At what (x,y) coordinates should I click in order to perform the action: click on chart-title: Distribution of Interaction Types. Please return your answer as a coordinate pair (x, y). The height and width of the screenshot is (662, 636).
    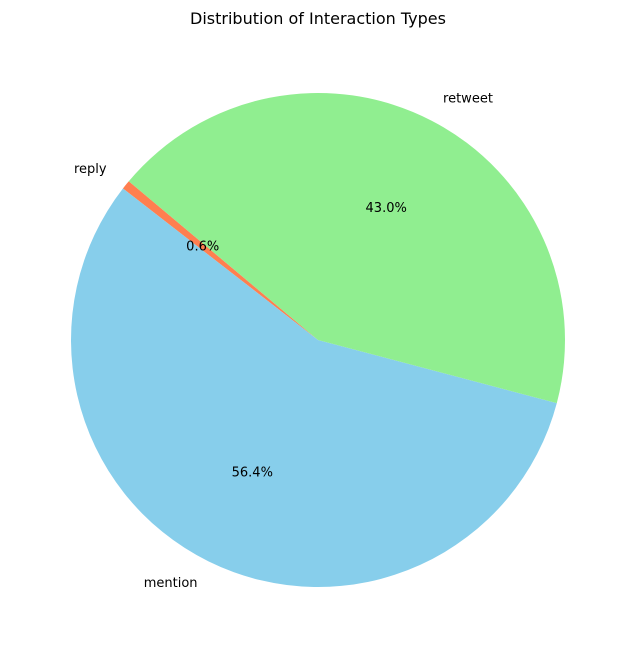
    Looking at the image, I should click on (318, 18).